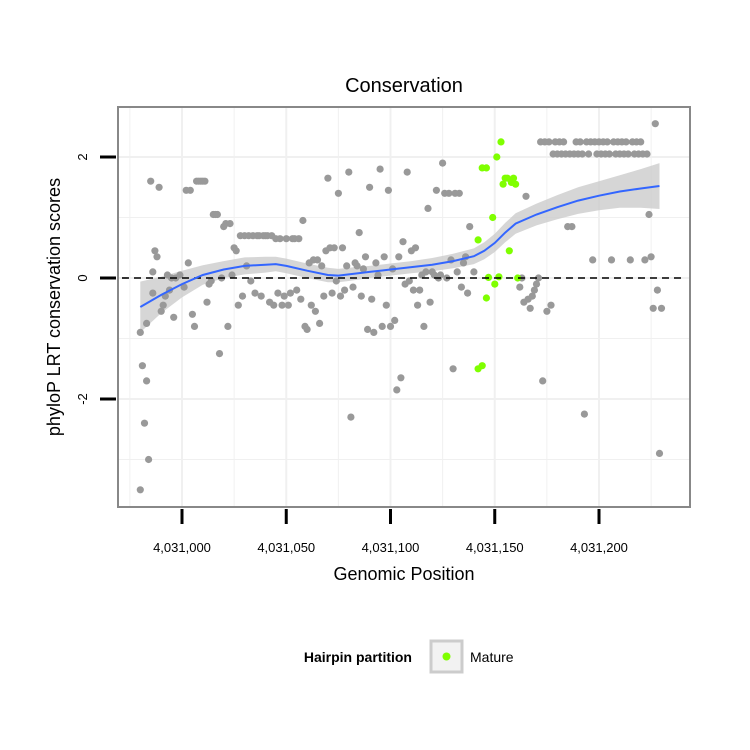 This screenshot has width=750, height=750. What do you see at coordinates (446, 656) in the screenshot?
I see `legend-key-mature` at bounding box center [446, 656].